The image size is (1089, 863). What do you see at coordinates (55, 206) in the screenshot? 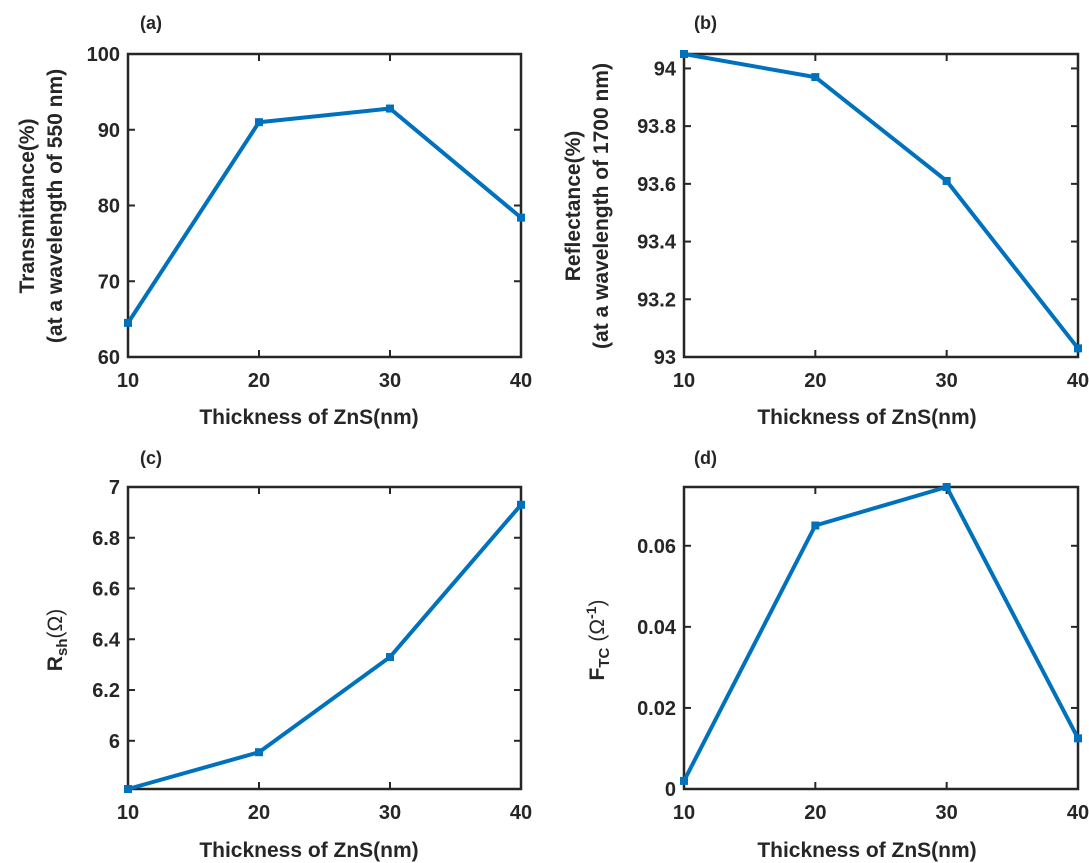
I see `y-axis-label-line-2: (at a wavelength of 550 nm)` at bounding box center [55, 206].